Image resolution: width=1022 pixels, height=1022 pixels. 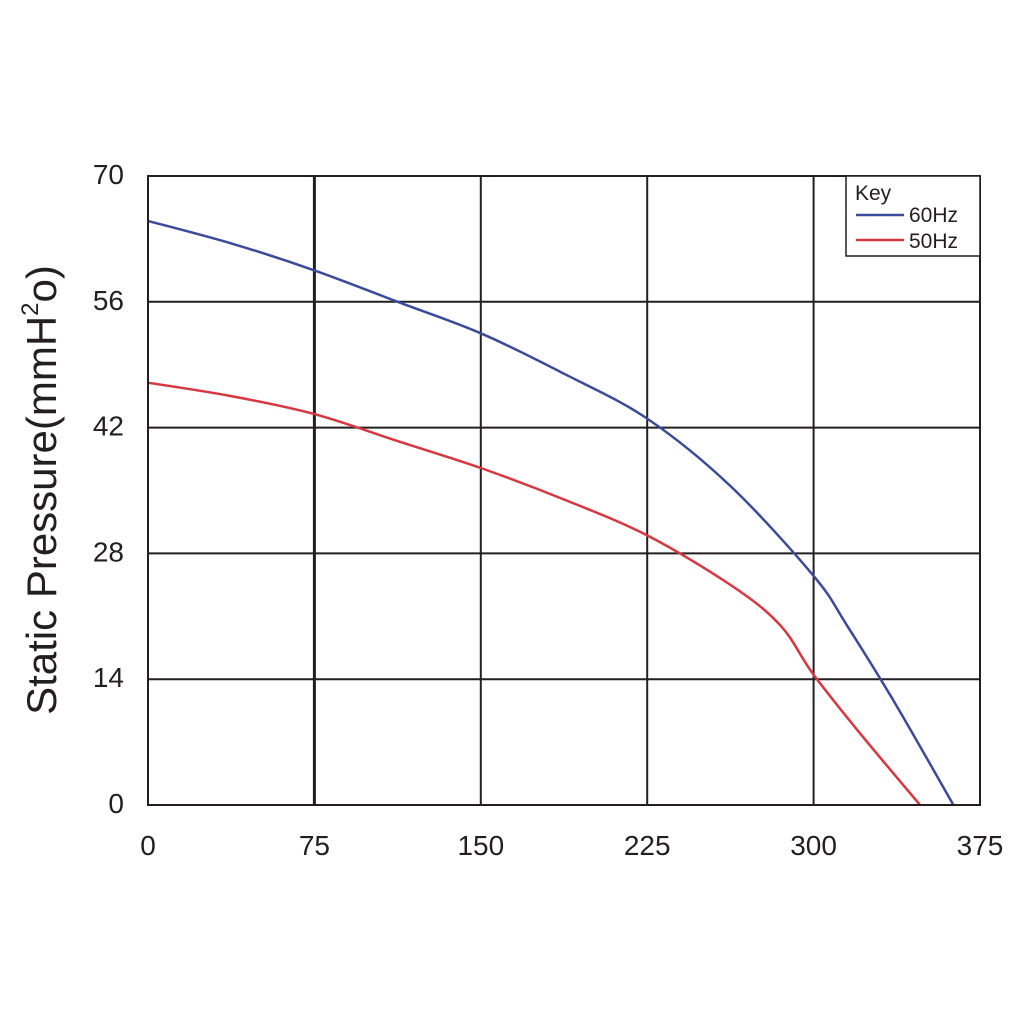 What do you see at coordinates (980, 845) in the screenshot?
I see `x-tick-label: 375` at bounding box center [980, 845].